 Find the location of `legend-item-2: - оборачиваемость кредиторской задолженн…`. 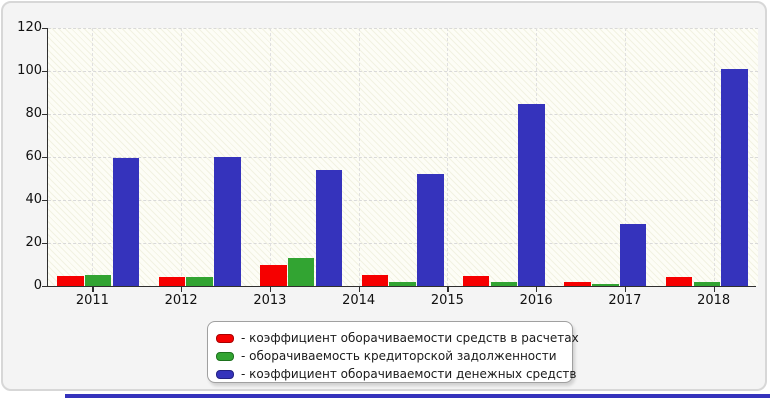

legend-item-2: - оборачиваемость кредиторской задолженн… is located at coordinates (389, 356).